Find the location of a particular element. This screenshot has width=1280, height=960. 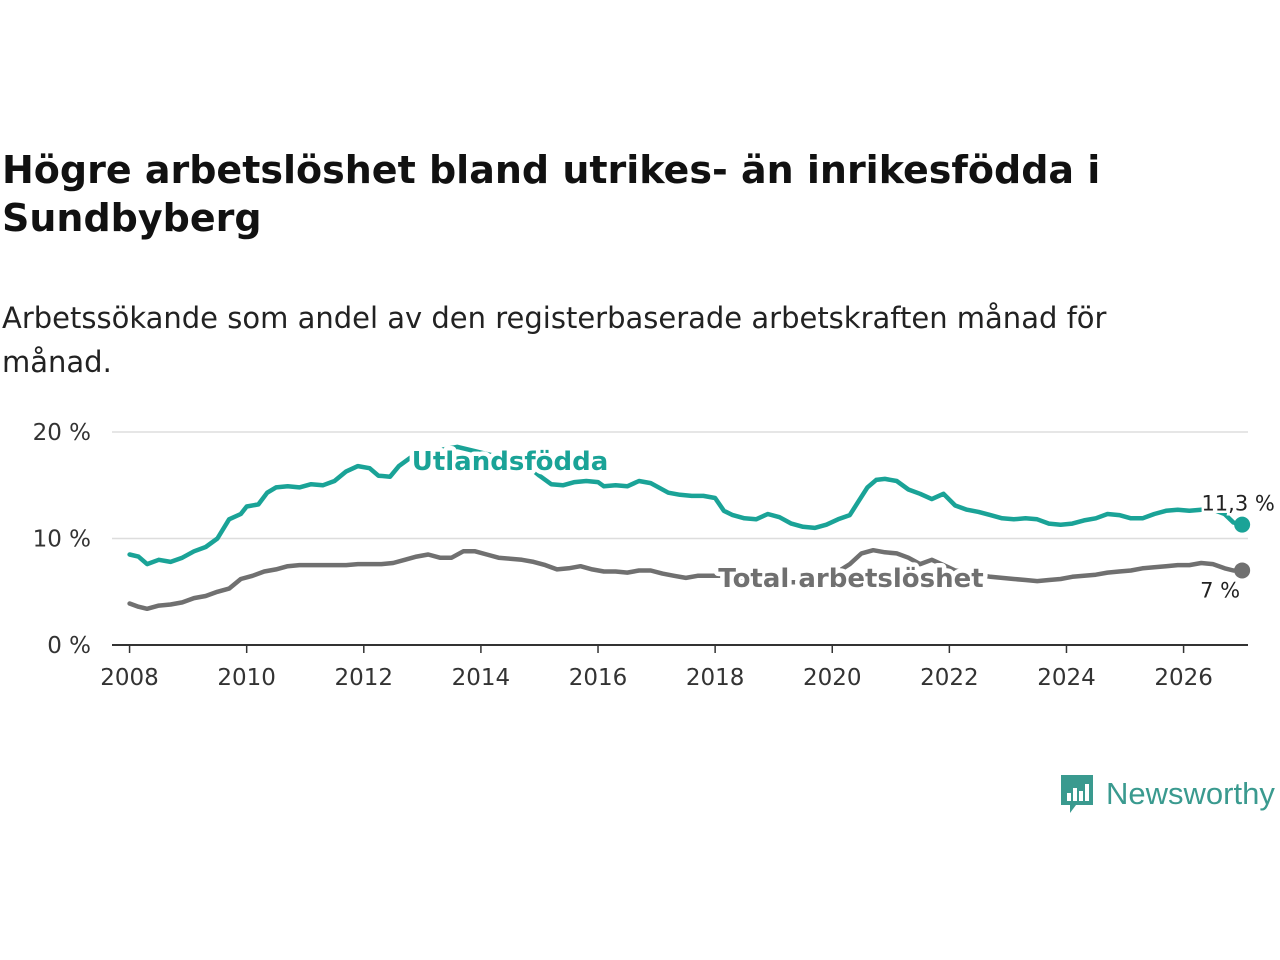

labels: 11,3 % 7 % Utlandsfödda Total arbetslöshet is located at coordinates (842, 524).